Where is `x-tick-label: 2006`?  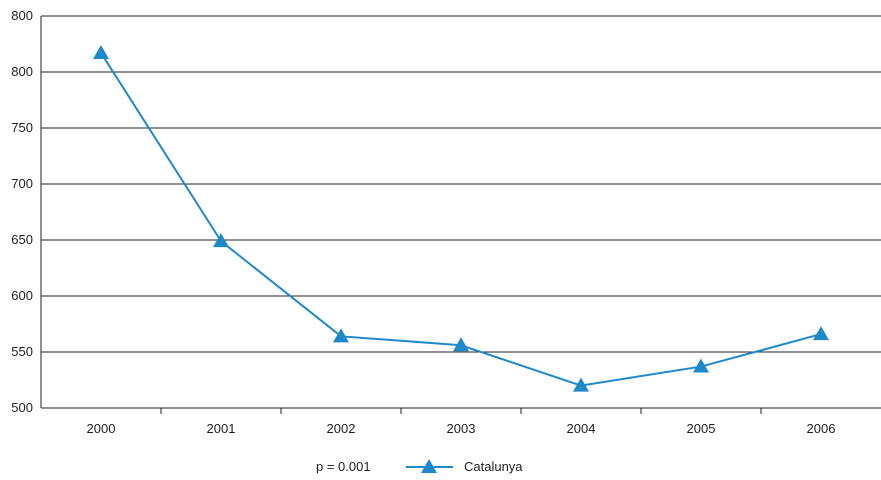 x-tick-label: 2006 is located at coordinates (821, 428).